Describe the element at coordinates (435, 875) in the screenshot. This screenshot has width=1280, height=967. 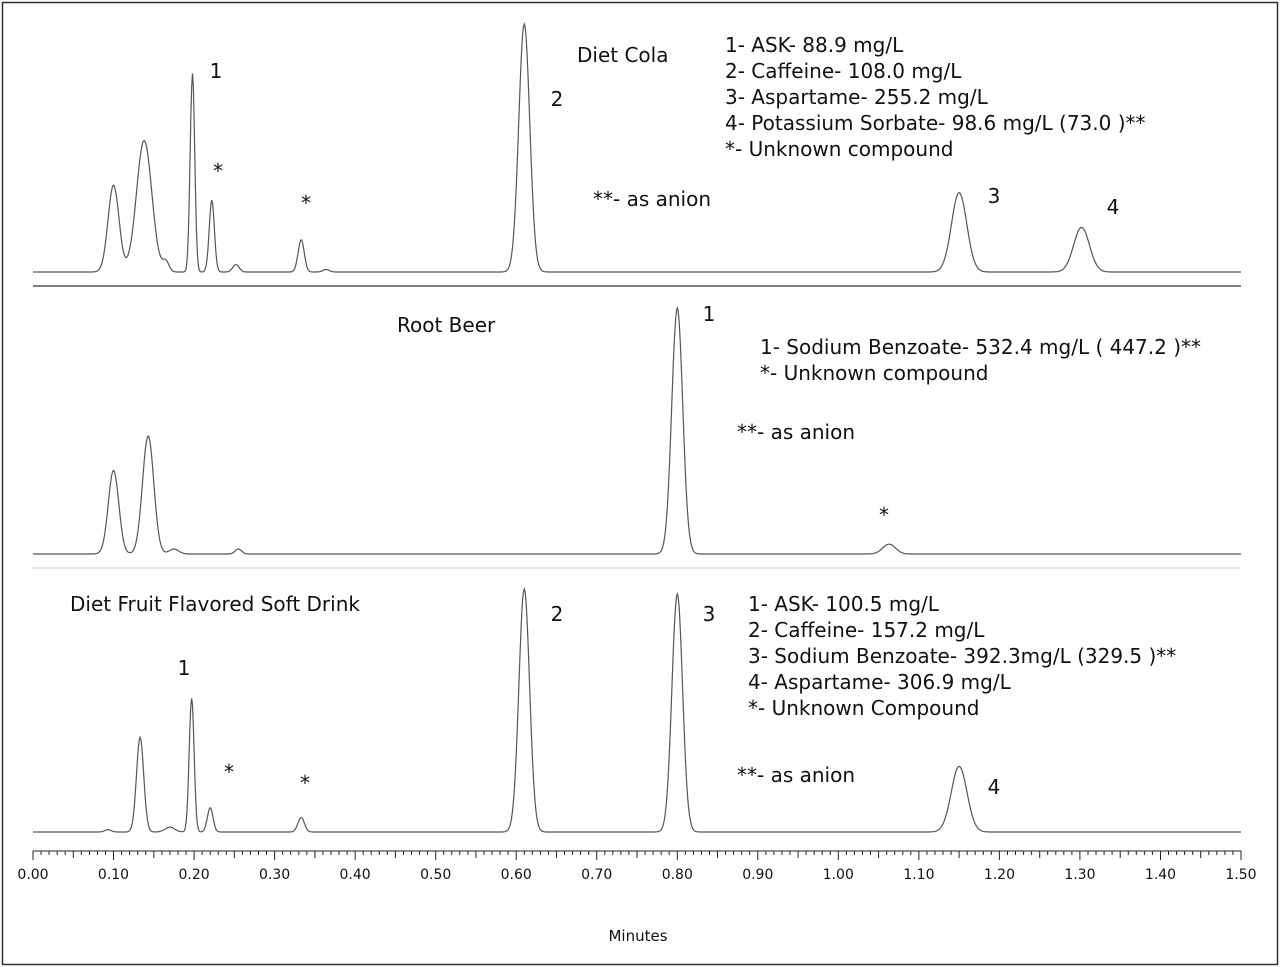
I see `x-tick-label: 0.50` at that location.